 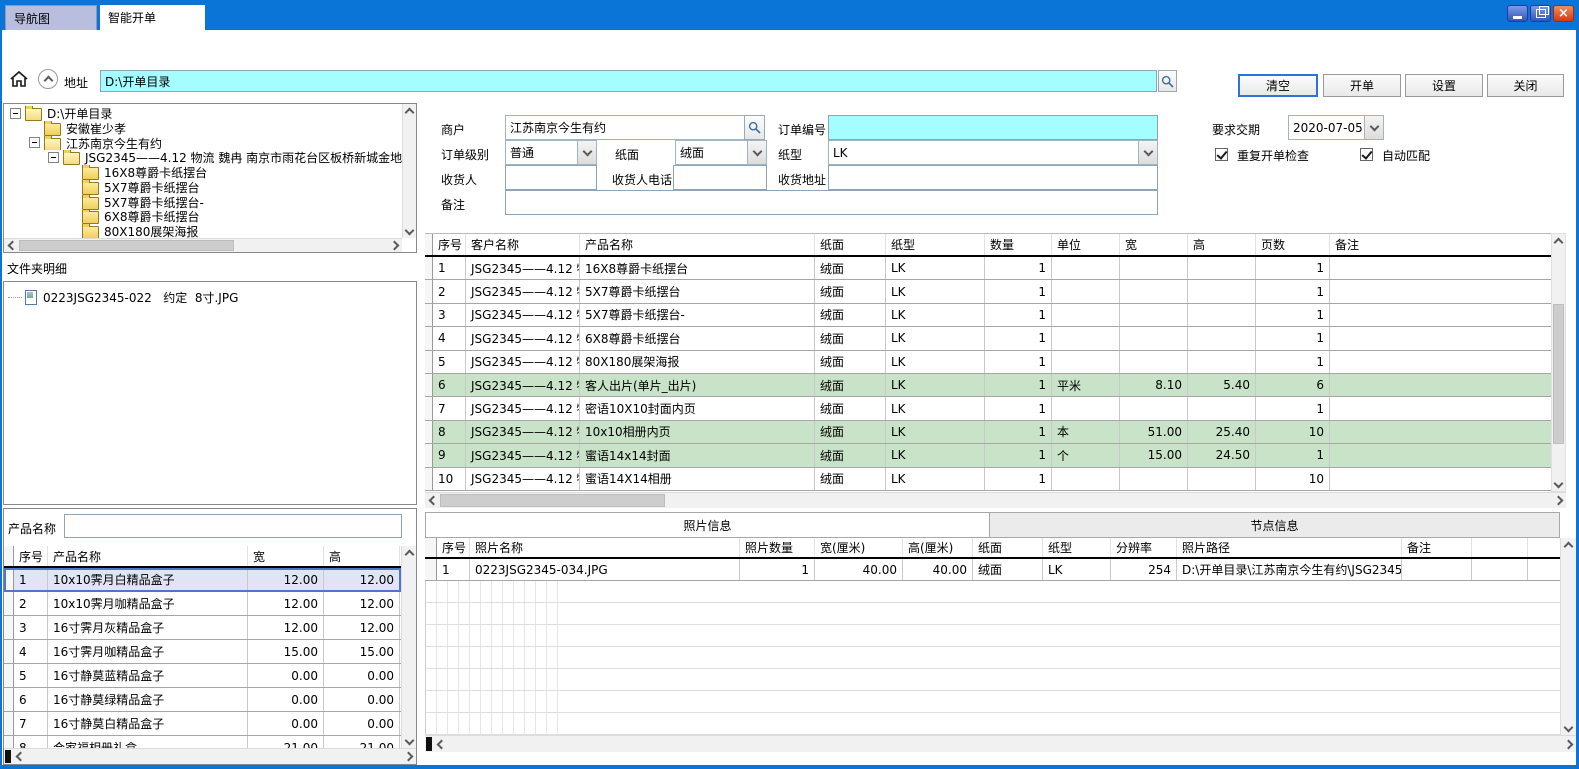 What do you see at coordinates (449, 432) in the screenshot?
I see `cell-no: 8` at bounding box center [449, 432].